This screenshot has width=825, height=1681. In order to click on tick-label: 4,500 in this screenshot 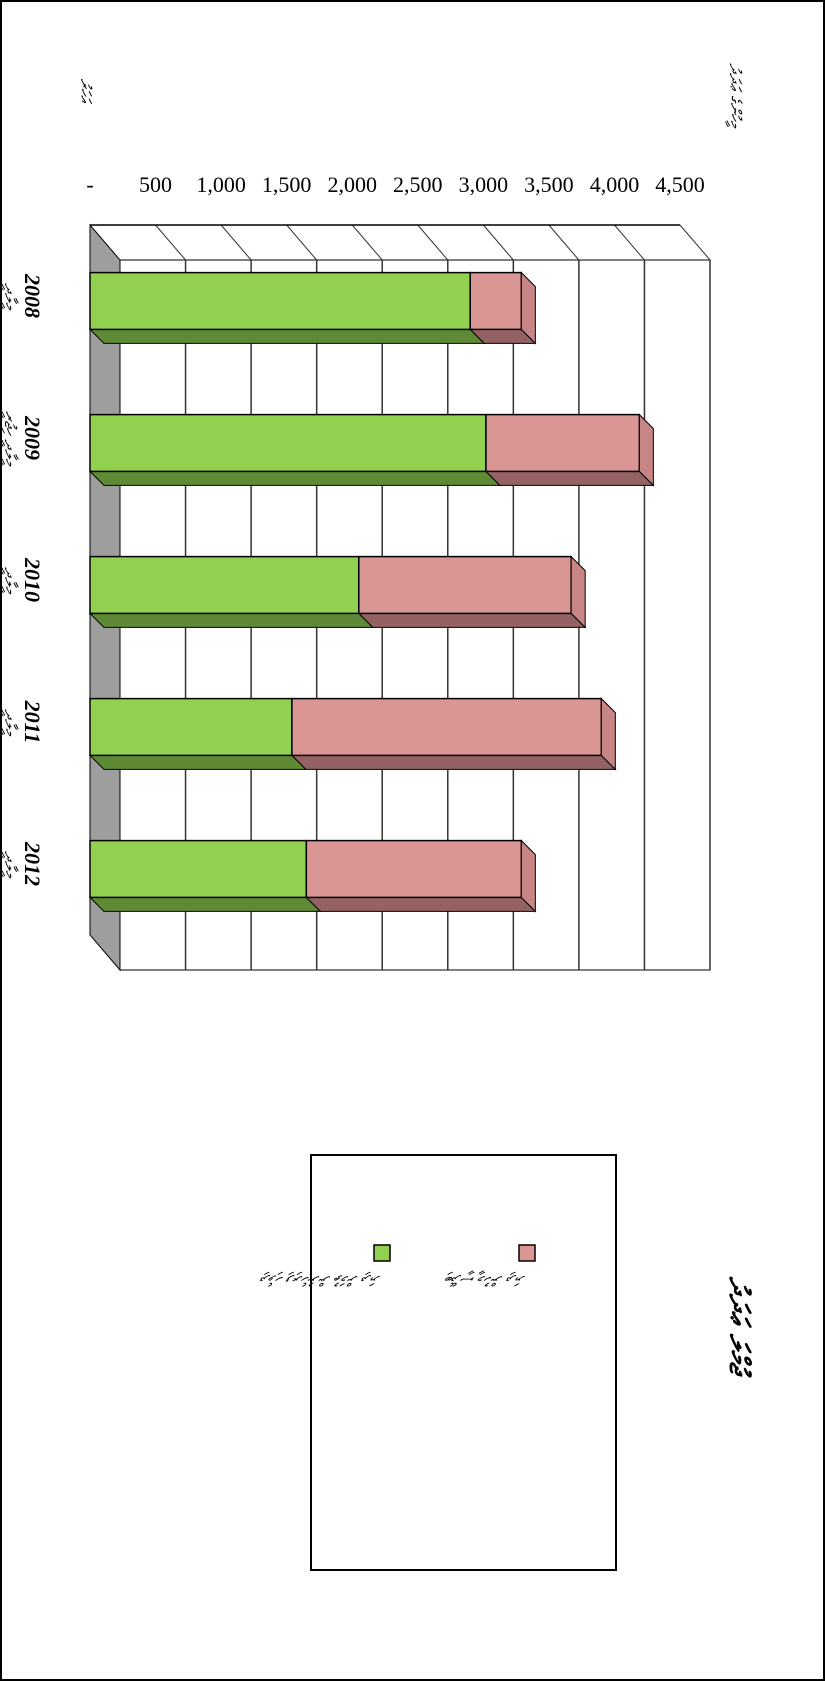, I will do `click(680, 184)`.